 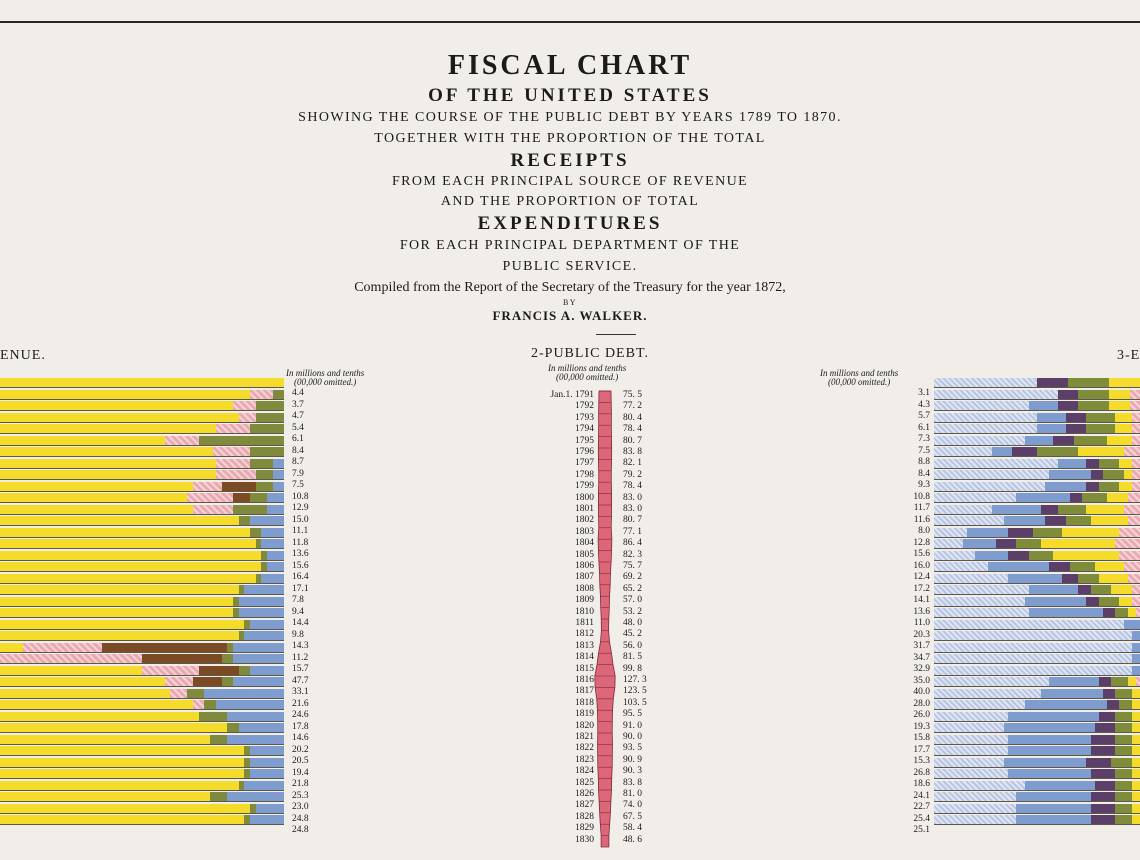 What do you see at coordinates (300, 772) in the screenshot?
I see `revenue-value-label: 19.4` at bounding box center [300, 772].